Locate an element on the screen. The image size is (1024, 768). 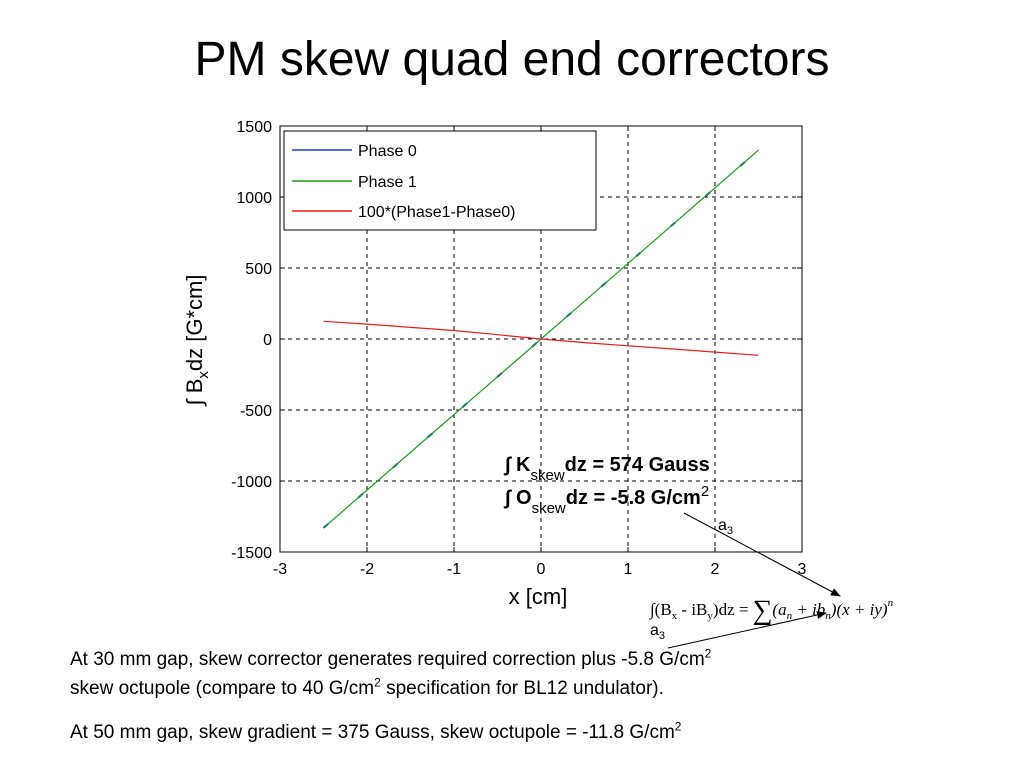
y-tick-label: -500 is located at coordinates (256, 411).